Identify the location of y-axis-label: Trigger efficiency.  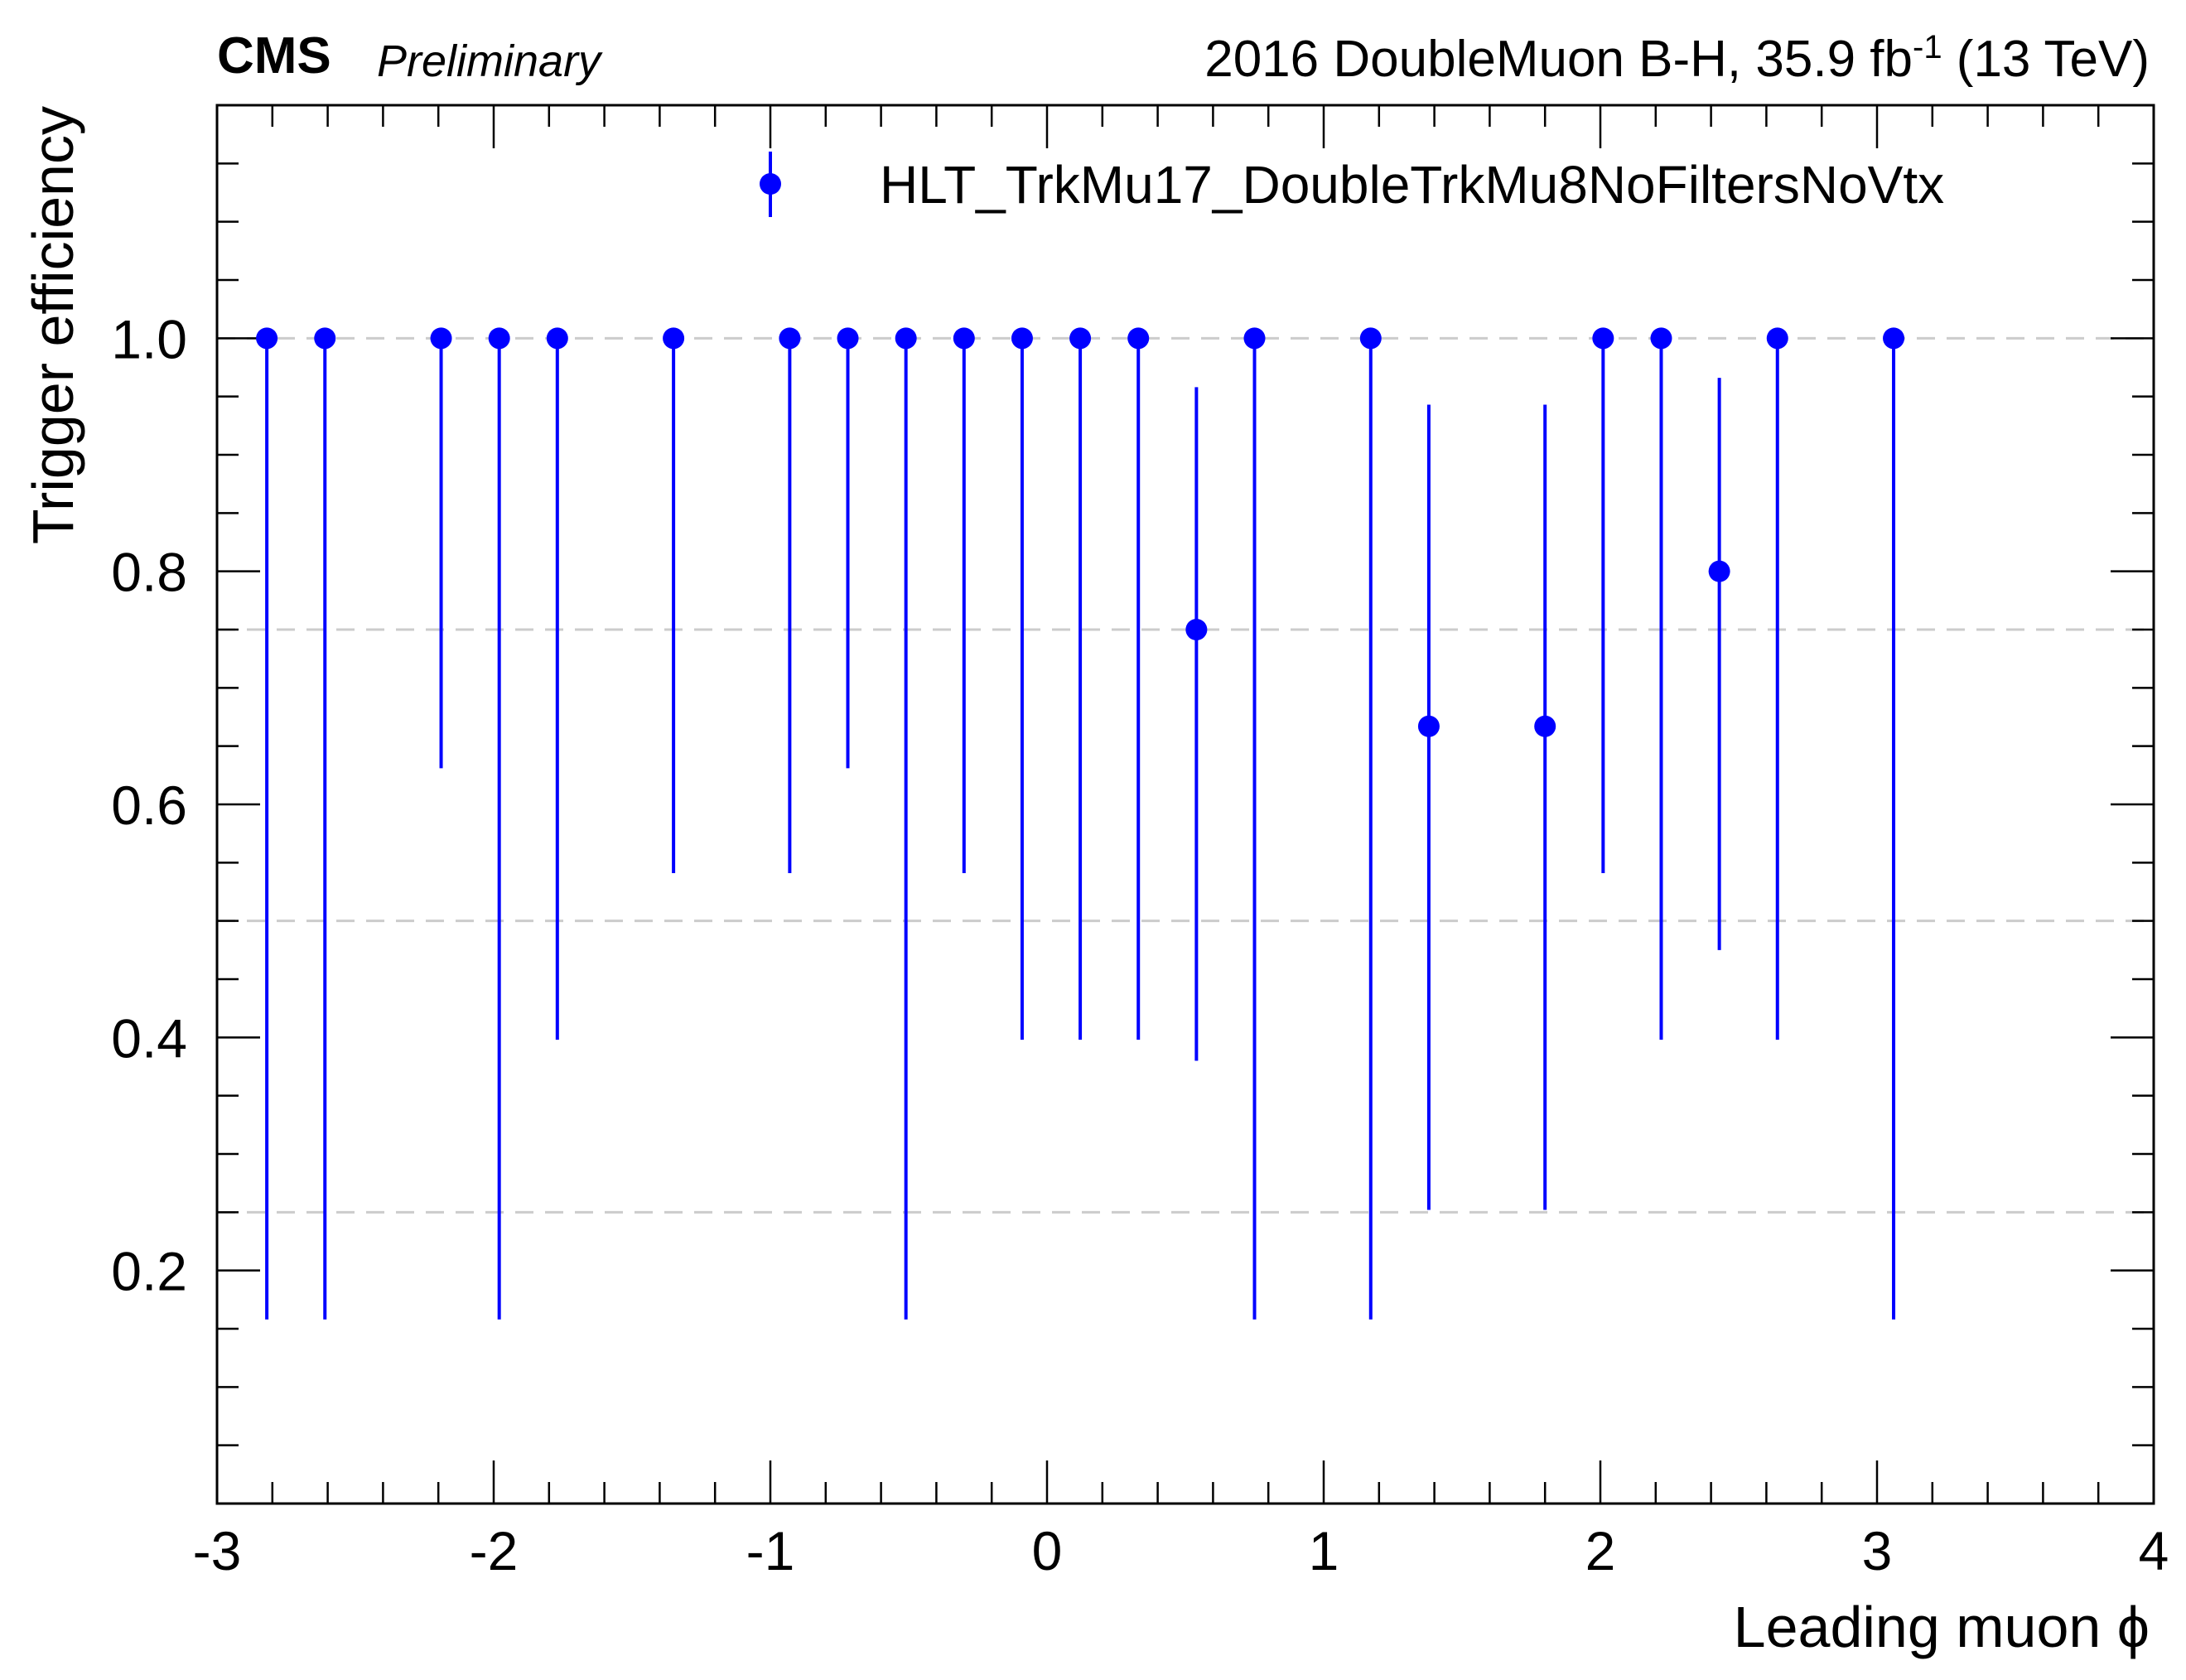
(53, 325).